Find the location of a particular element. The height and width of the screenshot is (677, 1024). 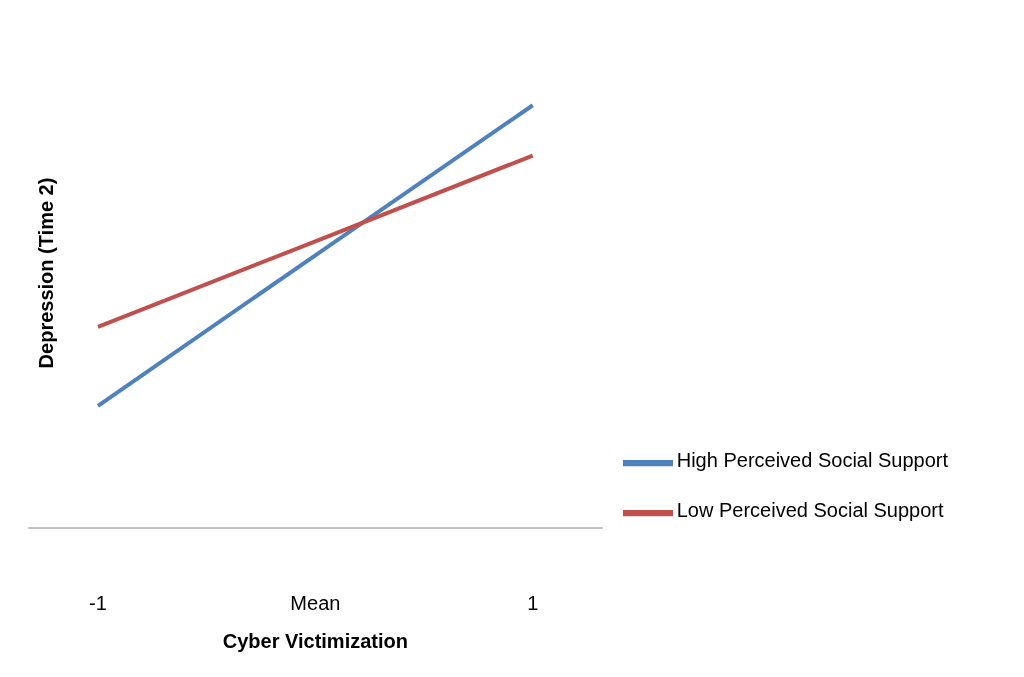

legend-label: High Perceived Social Support is located at coordinates (812, 460).